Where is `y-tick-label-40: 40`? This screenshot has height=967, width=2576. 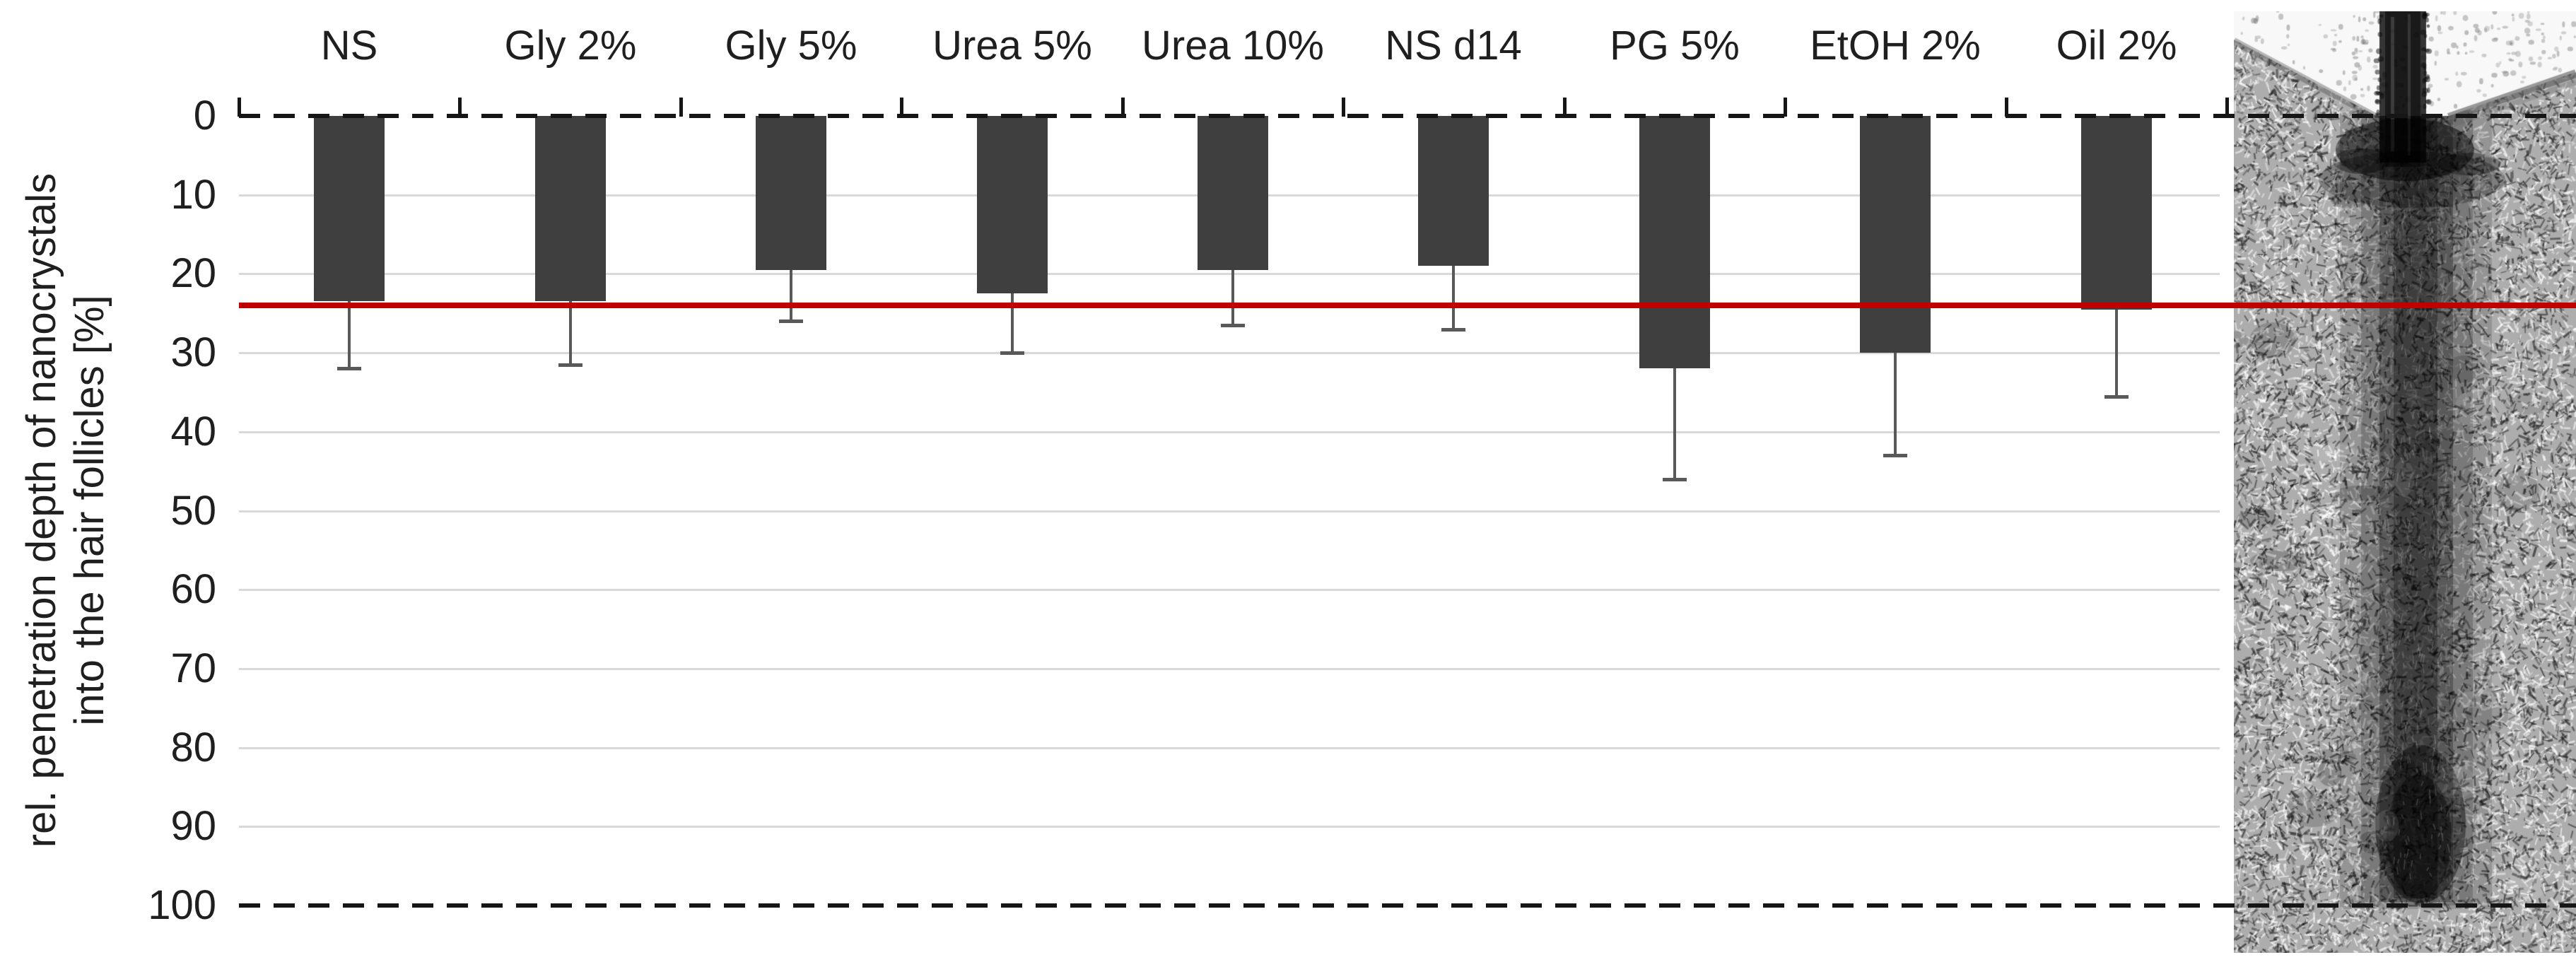 y-tick-label-40: 40 is located at coordinates (193, 432).